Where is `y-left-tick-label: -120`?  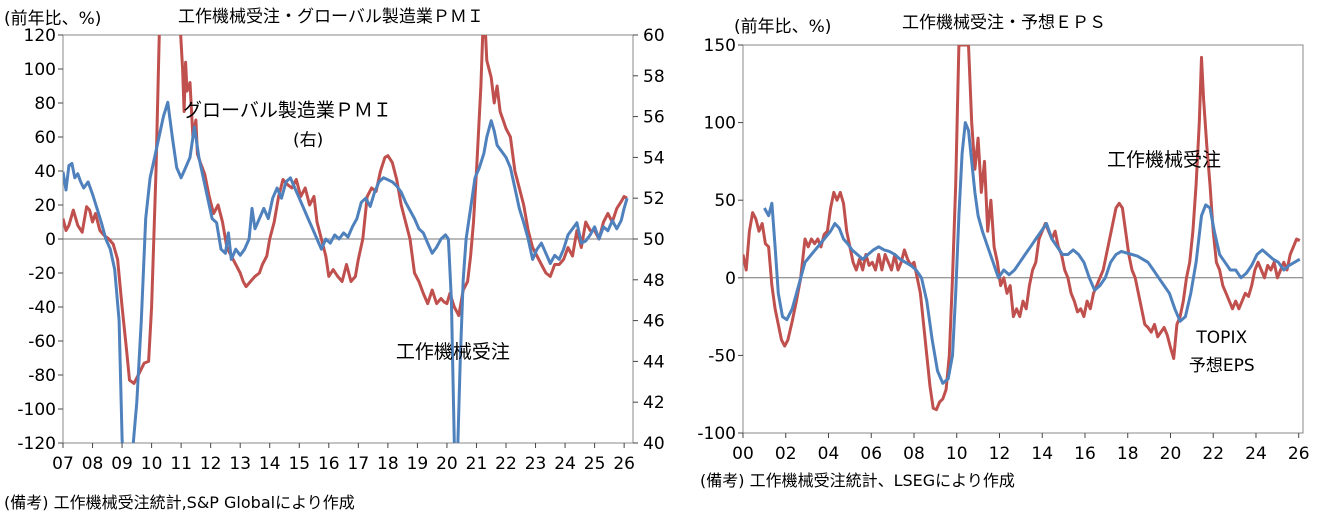
y-left-tick-label: -120 is located at coordinates (36, 444).